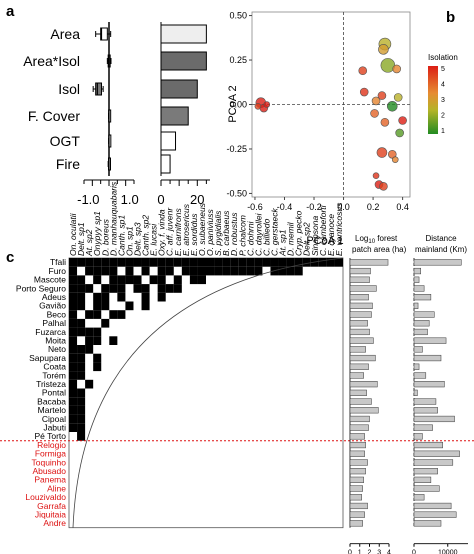 The width and height of the screenshot is (474, 554). I want to click on c-forest-label-sub: 10, so click(371, 242).